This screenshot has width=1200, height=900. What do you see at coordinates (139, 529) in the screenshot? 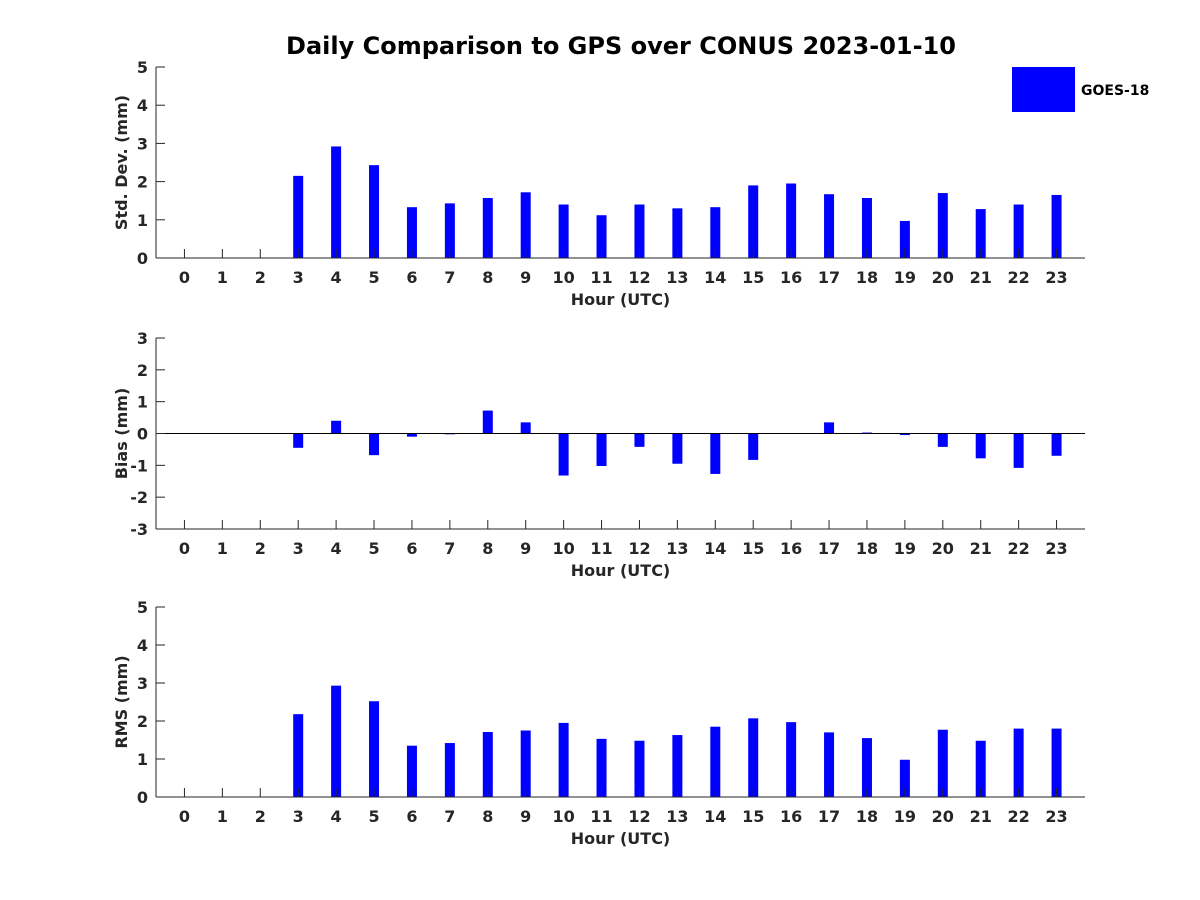
I see `y-tick-label: -3` at bounding box center [139, 529].